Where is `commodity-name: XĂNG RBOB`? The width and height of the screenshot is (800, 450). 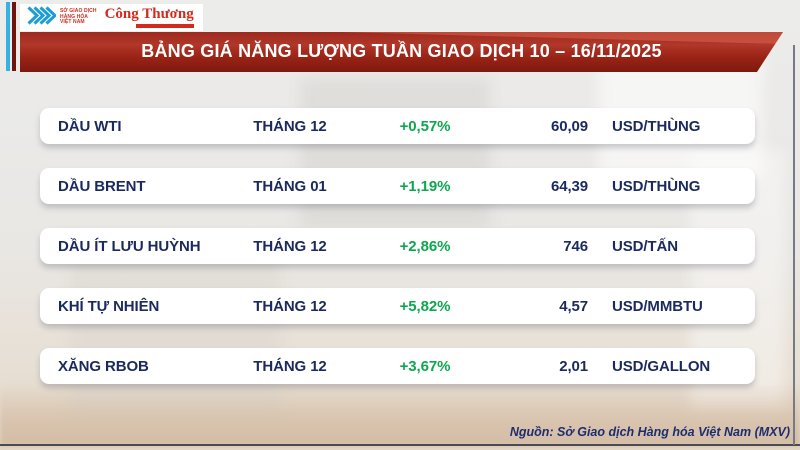 commodity-name: XĂNG RBOB is located at coordinates (103, 366).